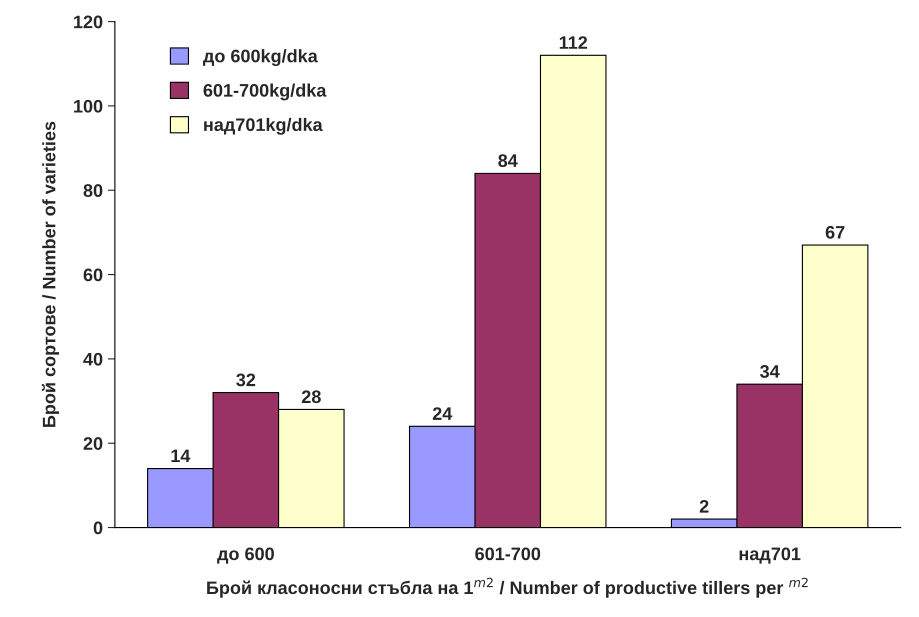 This screenshot has height=617, width=919. What do you see at coordinates (442, 413) in the screenshot?
I see `data-label: 24` at bounding box center [442, 413].